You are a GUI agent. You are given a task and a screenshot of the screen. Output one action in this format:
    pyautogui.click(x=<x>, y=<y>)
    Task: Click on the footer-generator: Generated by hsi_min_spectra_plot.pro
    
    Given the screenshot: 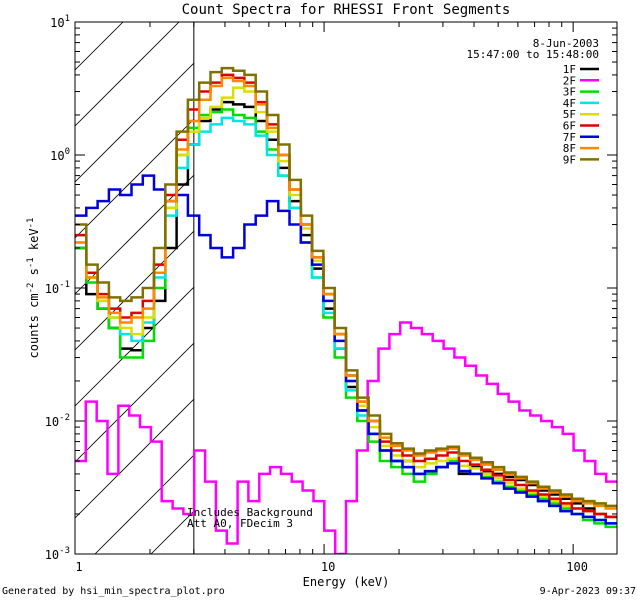 What is the action you would take?
    pyautogui.click(x=113, y=591)
    